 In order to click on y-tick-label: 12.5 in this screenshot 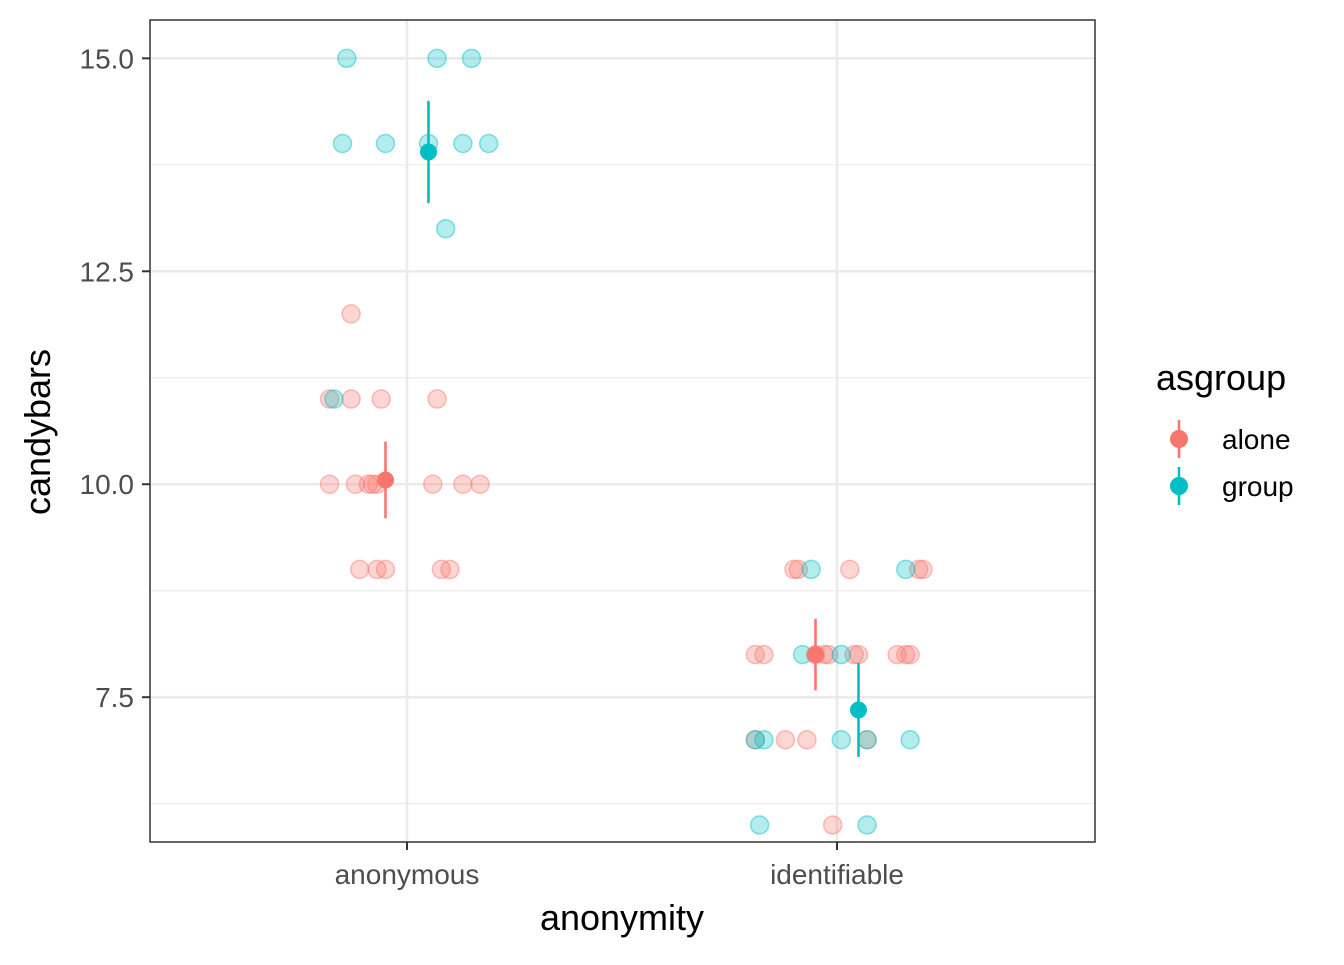, I will do `click(107, 271)`.